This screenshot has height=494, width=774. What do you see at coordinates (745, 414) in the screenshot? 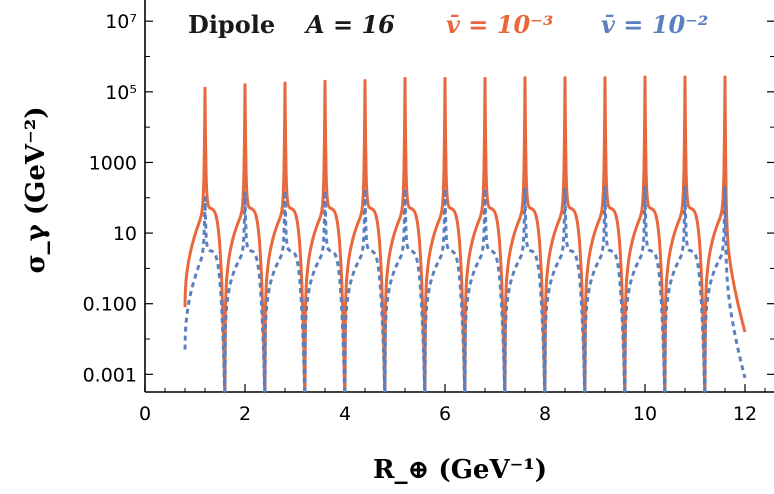
I see `x-tick-label: 12` at bounding box center [745, 414].